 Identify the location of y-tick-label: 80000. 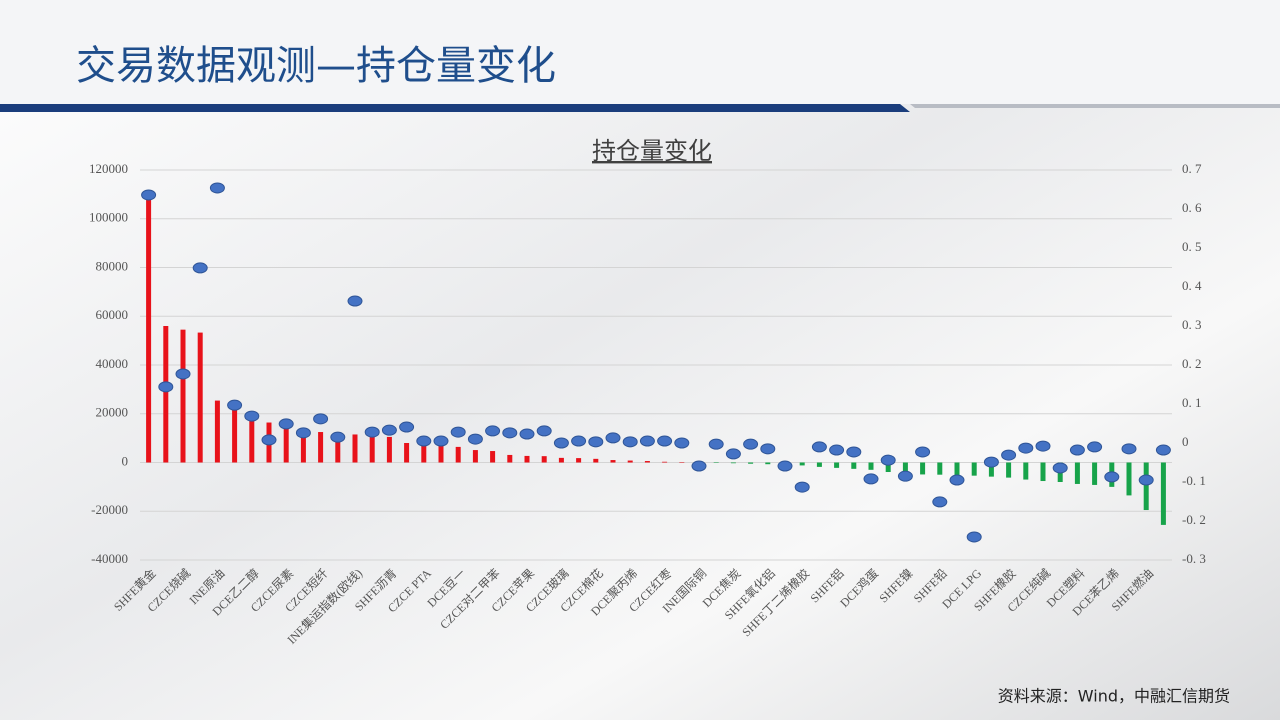
(112, 265).